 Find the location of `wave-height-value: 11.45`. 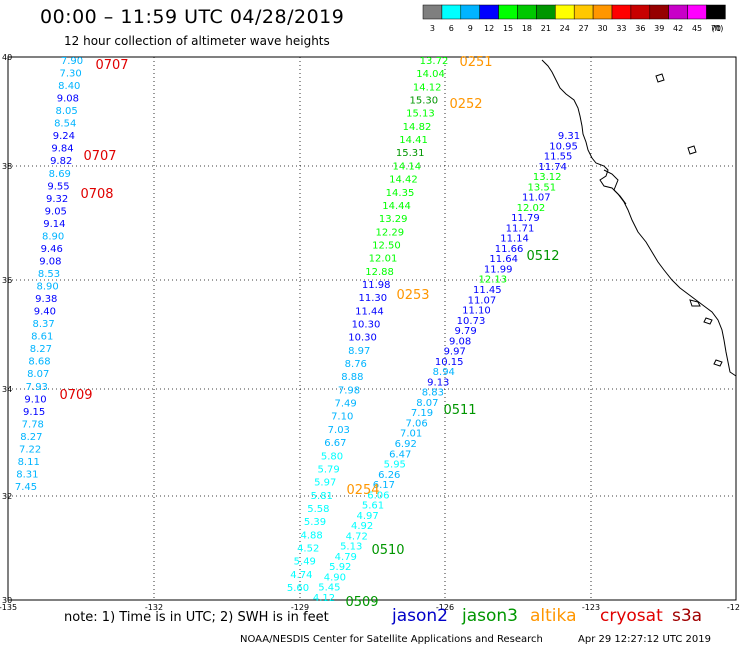

wave-height-value: 11.45 is located at coordinates (487, 290).